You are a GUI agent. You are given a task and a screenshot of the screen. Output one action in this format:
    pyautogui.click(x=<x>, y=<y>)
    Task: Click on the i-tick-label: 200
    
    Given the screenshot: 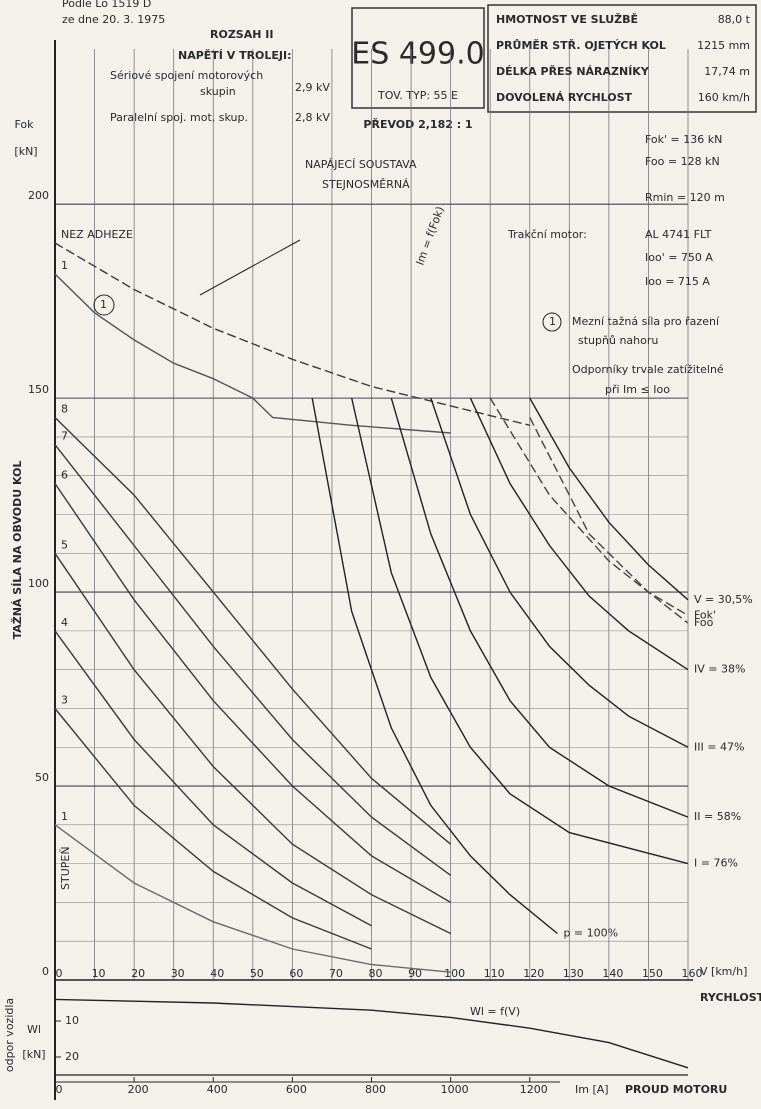 What is the action you would take?
    pyautogui.click(x=138, y=1089)
    